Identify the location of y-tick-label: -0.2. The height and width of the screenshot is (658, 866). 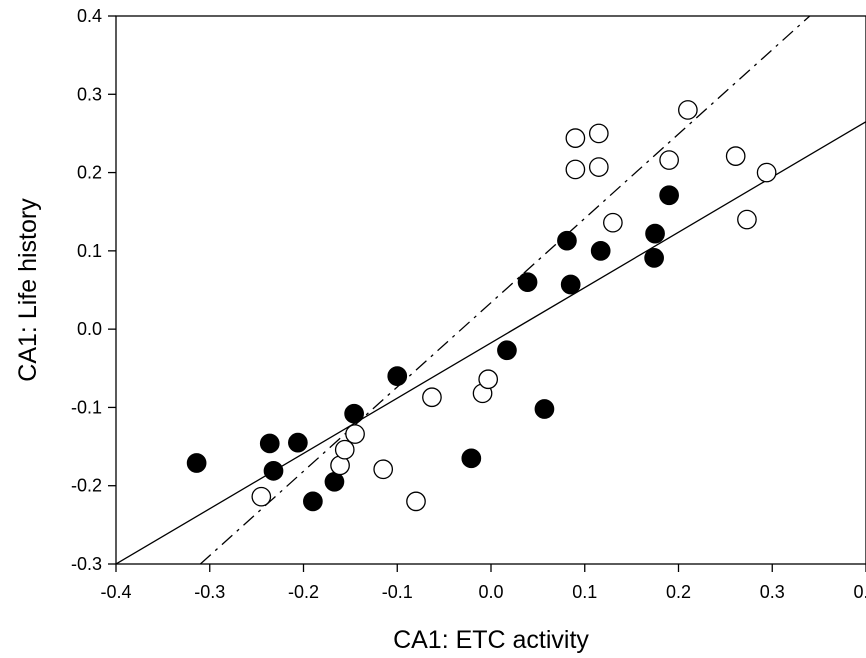
(86, 486).